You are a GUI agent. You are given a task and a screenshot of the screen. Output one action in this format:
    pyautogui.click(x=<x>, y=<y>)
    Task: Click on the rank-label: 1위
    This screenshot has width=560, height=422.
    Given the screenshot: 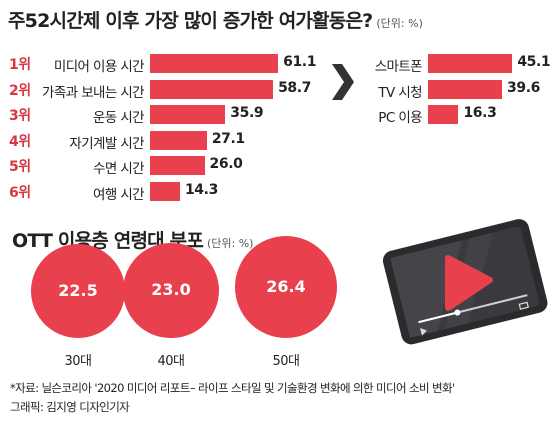 What is the action you would take?
    pyautogui.click(x=20, y=65)
    